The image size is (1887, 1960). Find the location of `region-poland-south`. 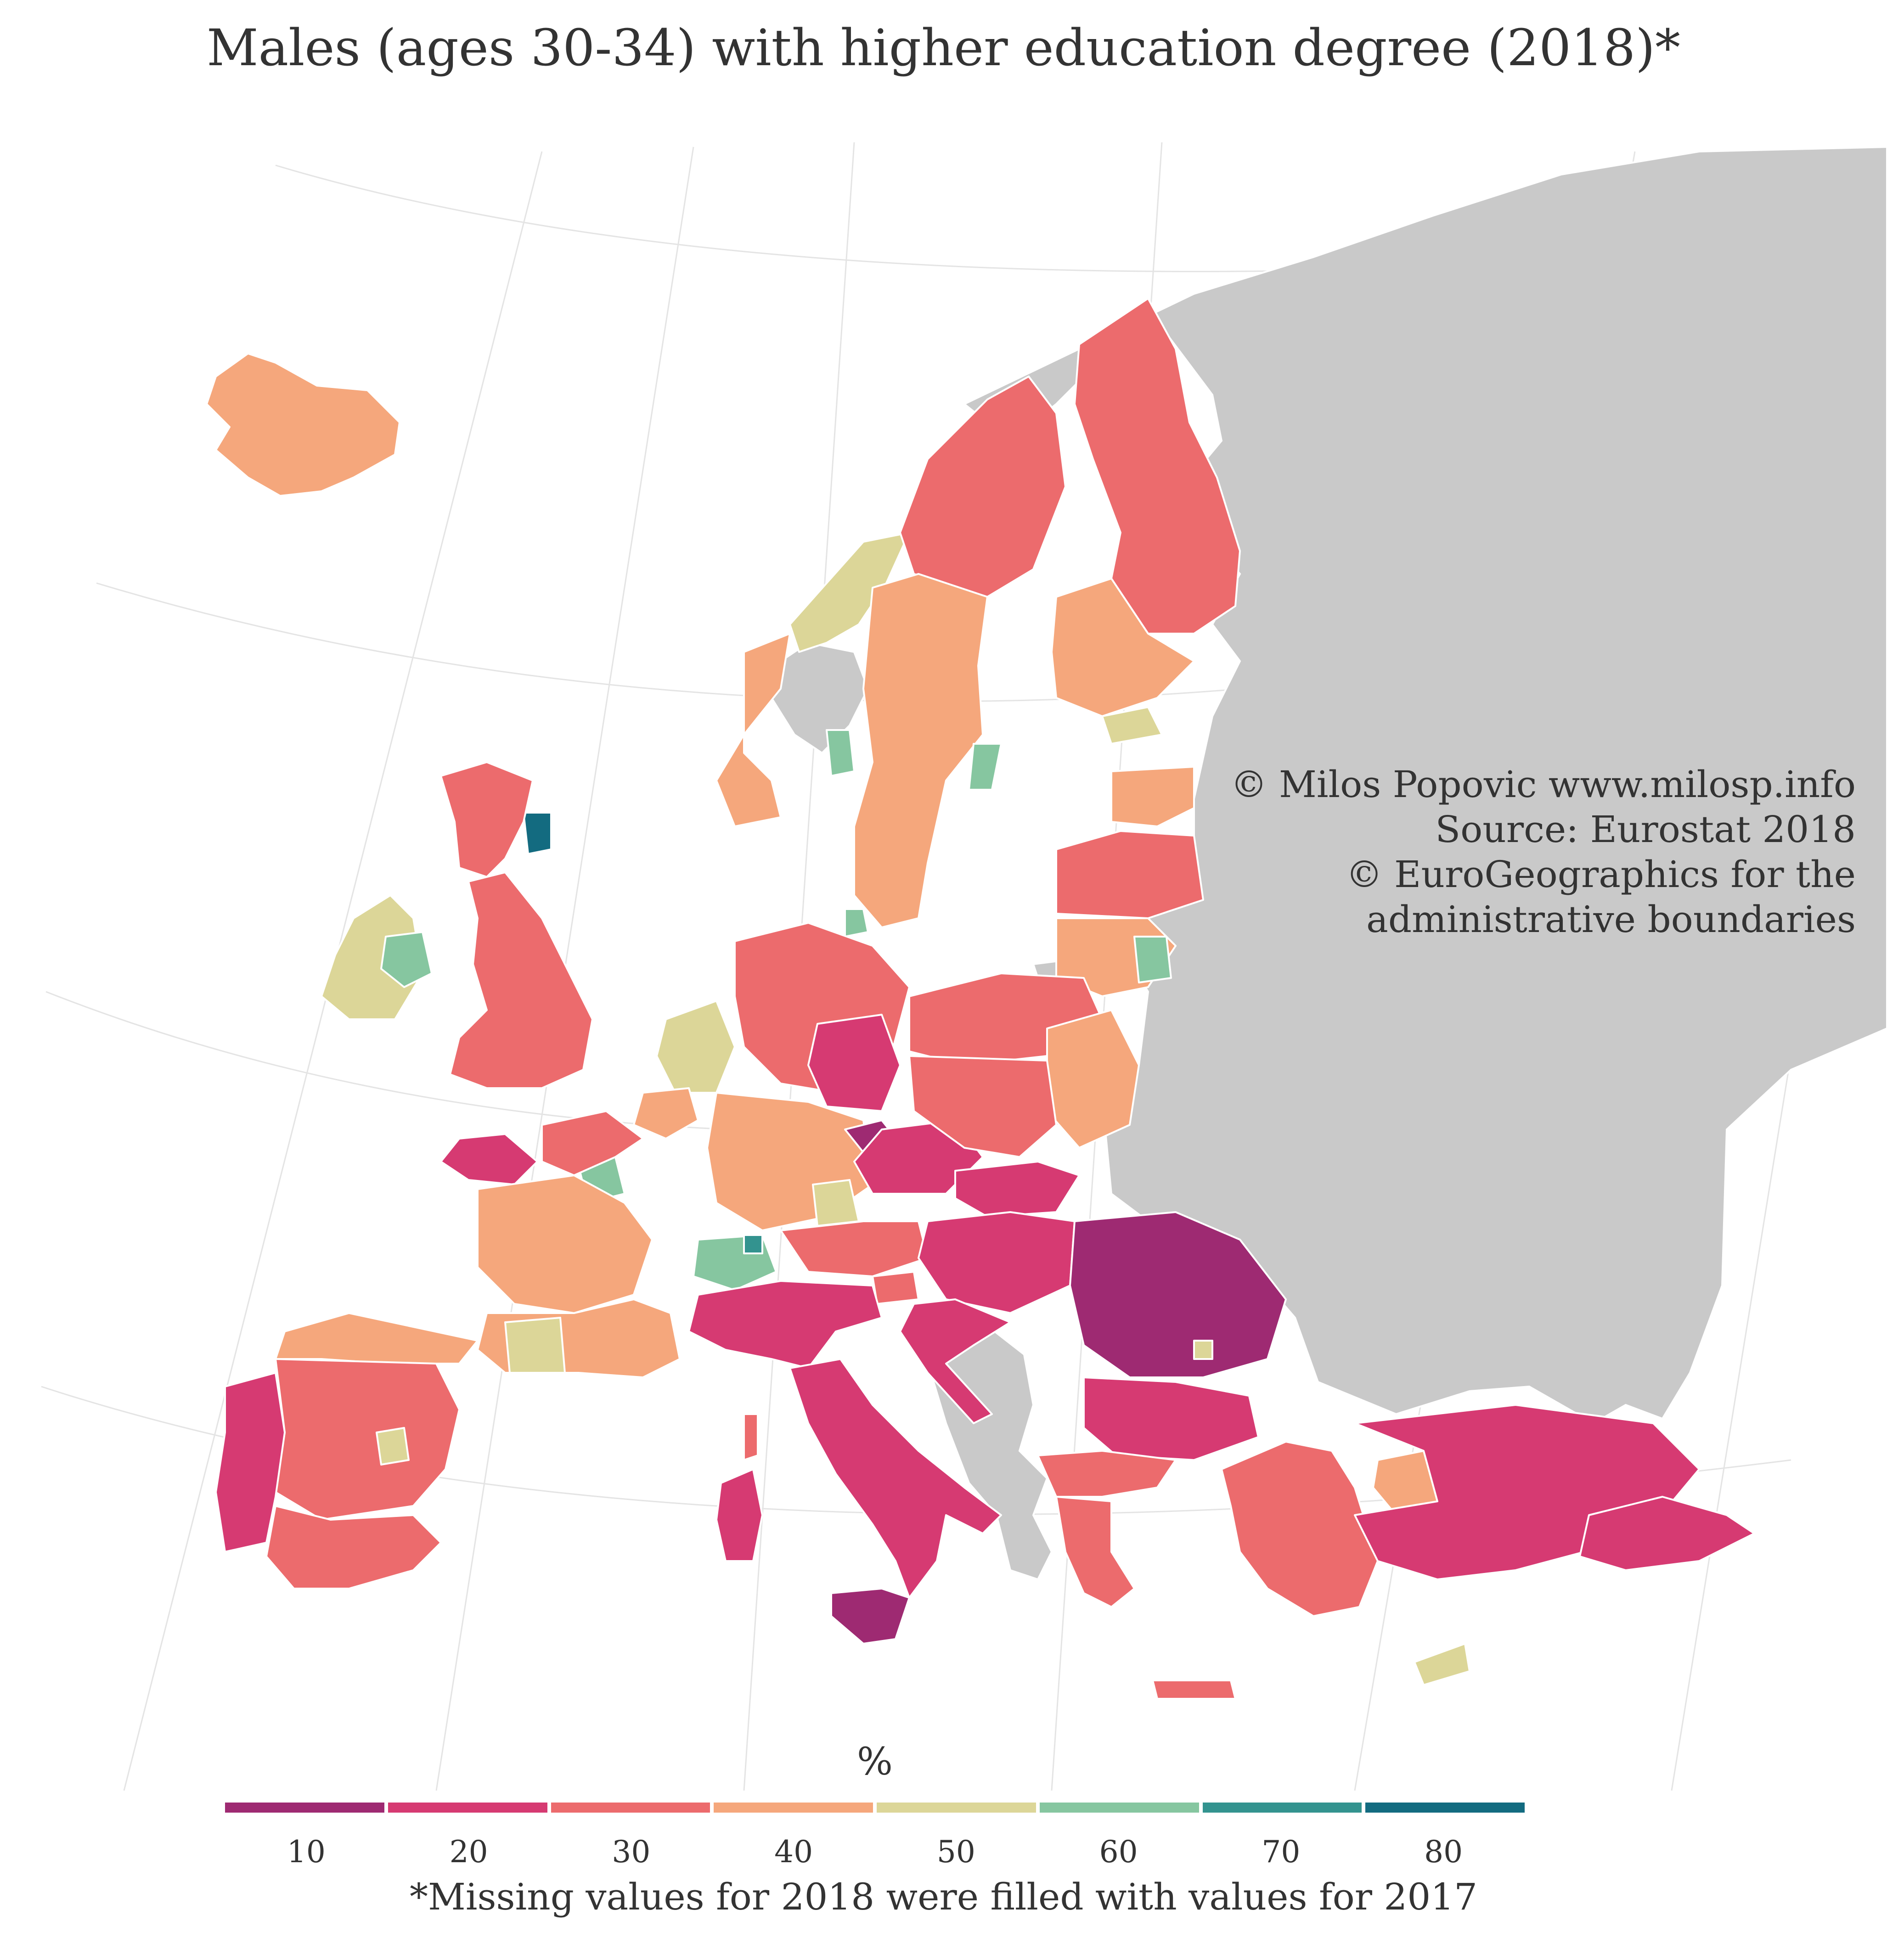

region-poland-south is located at coordinates (982, 1106).